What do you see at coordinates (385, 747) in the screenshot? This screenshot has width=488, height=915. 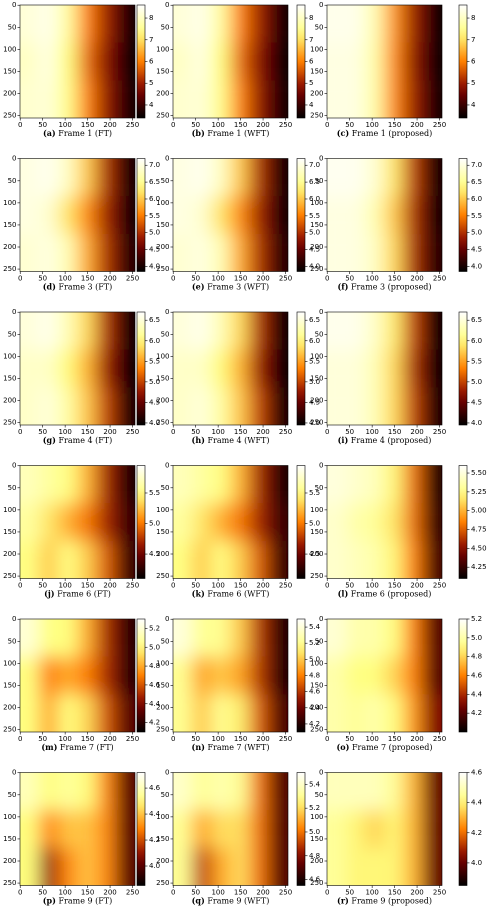 I see `caption: (o) Frame 7 (proposed)` at bounding box center [385, 747].